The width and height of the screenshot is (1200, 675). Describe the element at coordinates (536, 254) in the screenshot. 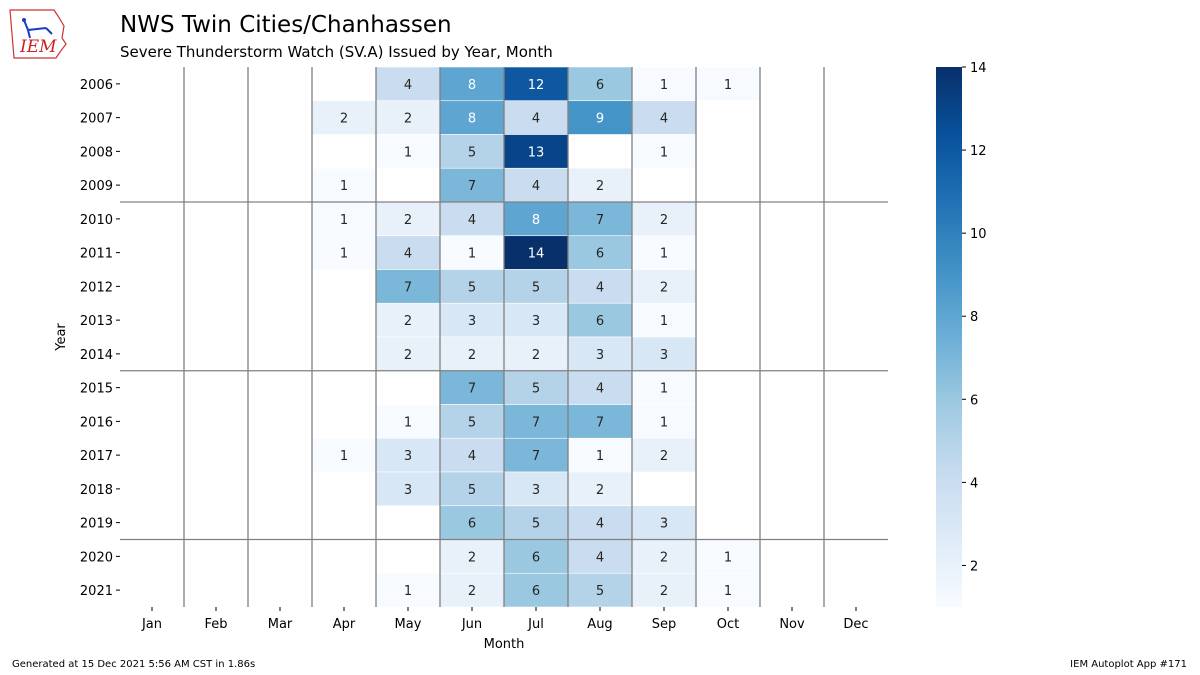

I see `cell-value-label: 14` at that location.